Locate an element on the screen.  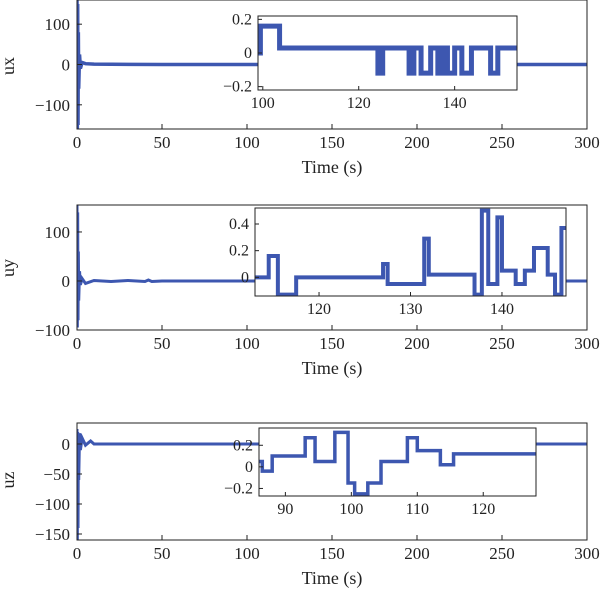
inset-x-tick-label: 110 is located at coordinates (417, 509).